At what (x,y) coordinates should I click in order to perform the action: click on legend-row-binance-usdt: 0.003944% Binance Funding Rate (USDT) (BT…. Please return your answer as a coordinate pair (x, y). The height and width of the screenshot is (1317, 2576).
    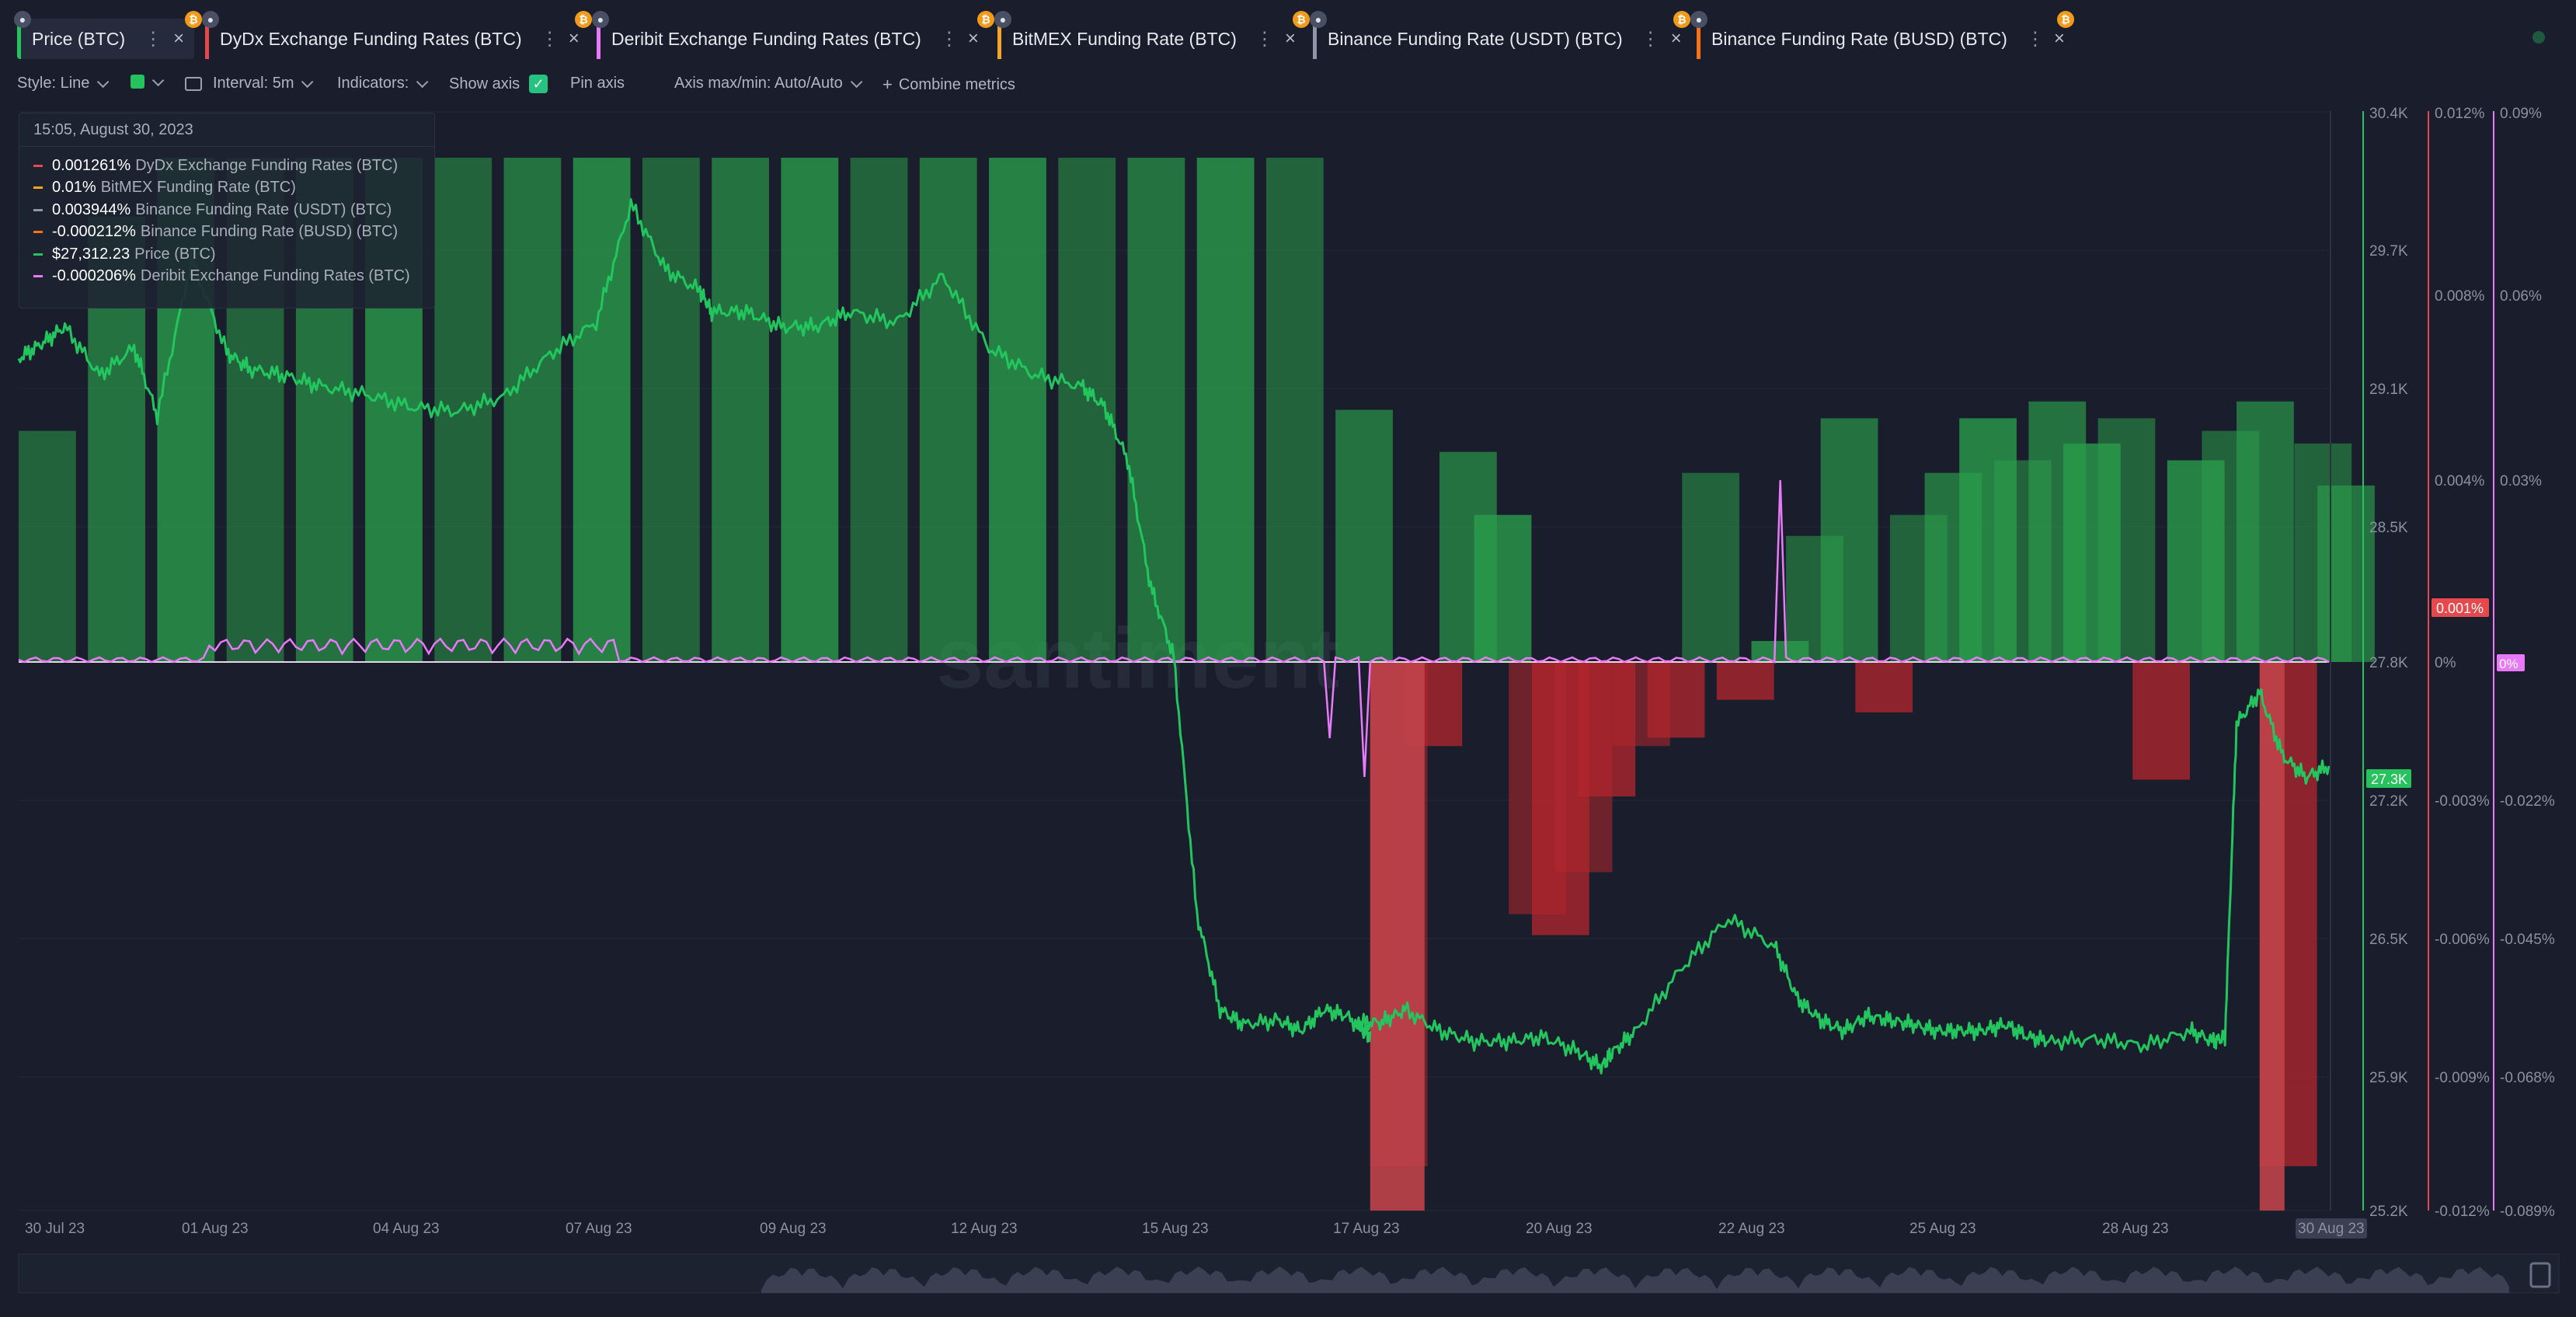
    Looking at the image, I should click on (226, 210).